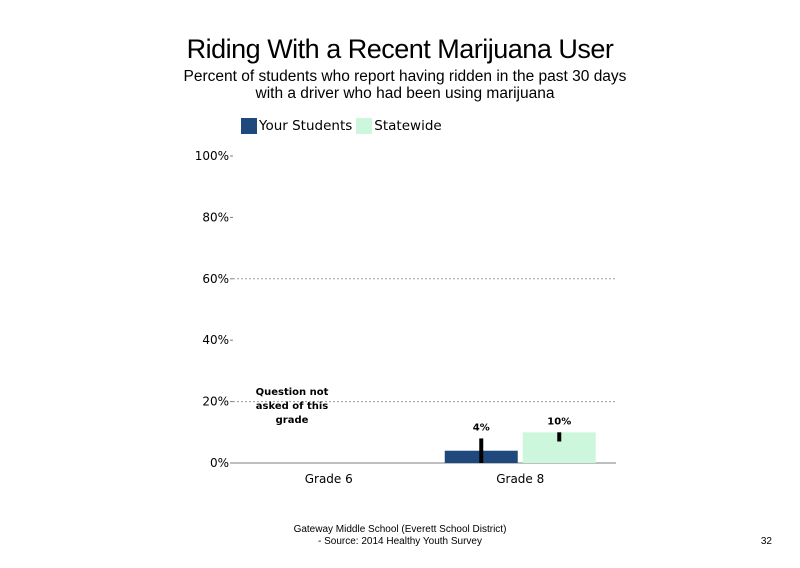 The image size is (800, 568). Describe the element at coordinates (329, 479) in the screenshot. I see `x-tick-label: Grade 6` at that location.